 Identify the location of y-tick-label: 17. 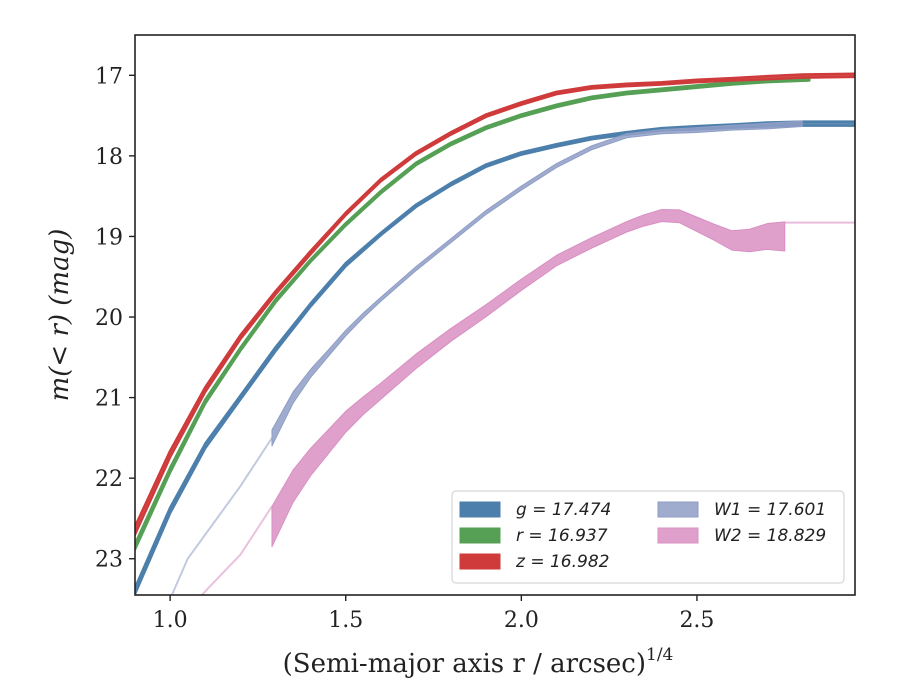
(109, 76).